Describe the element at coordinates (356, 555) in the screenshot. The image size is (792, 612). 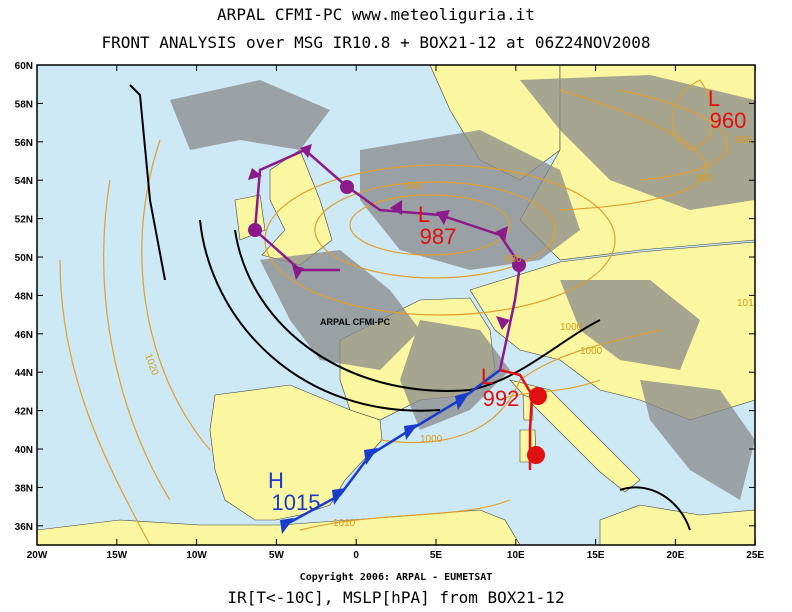
I see `lon-label: 0` at that location.